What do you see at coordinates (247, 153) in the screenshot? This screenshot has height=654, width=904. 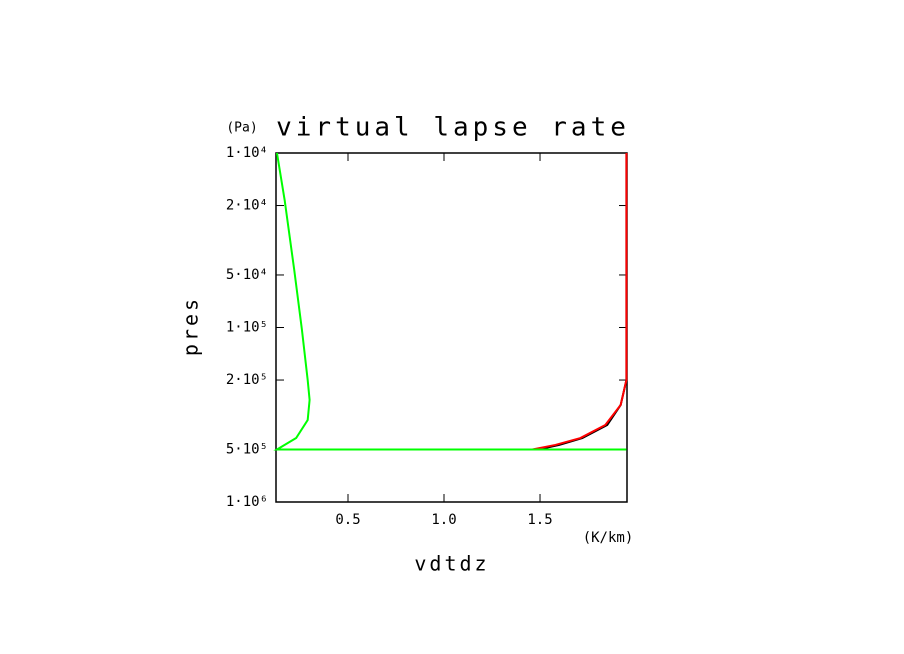 I see `y-tick-label: 1·10⁴` at bounding box center [247, 153].